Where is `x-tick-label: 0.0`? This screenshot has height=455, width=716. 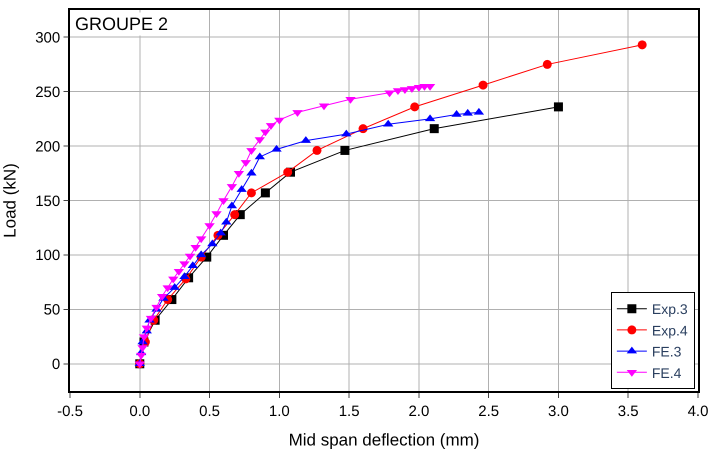 x-tick-label: 0.0 is located at coordinates (139, 411).